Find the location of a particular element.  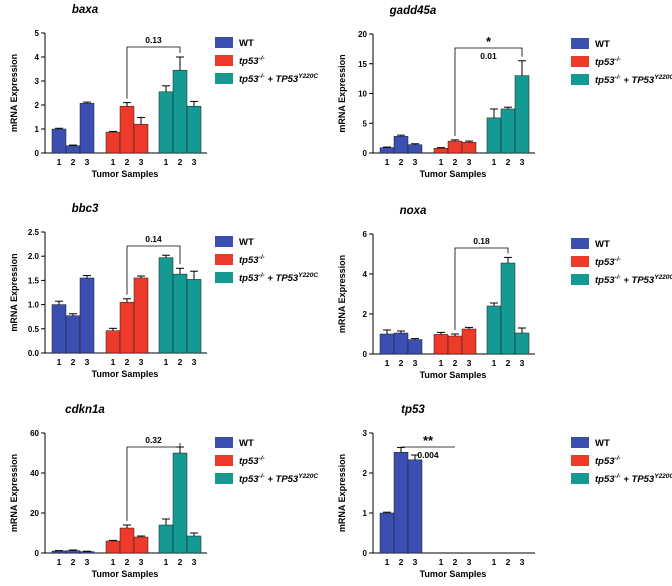

y-tick-label: 10 is located at coordinates (362, 94).